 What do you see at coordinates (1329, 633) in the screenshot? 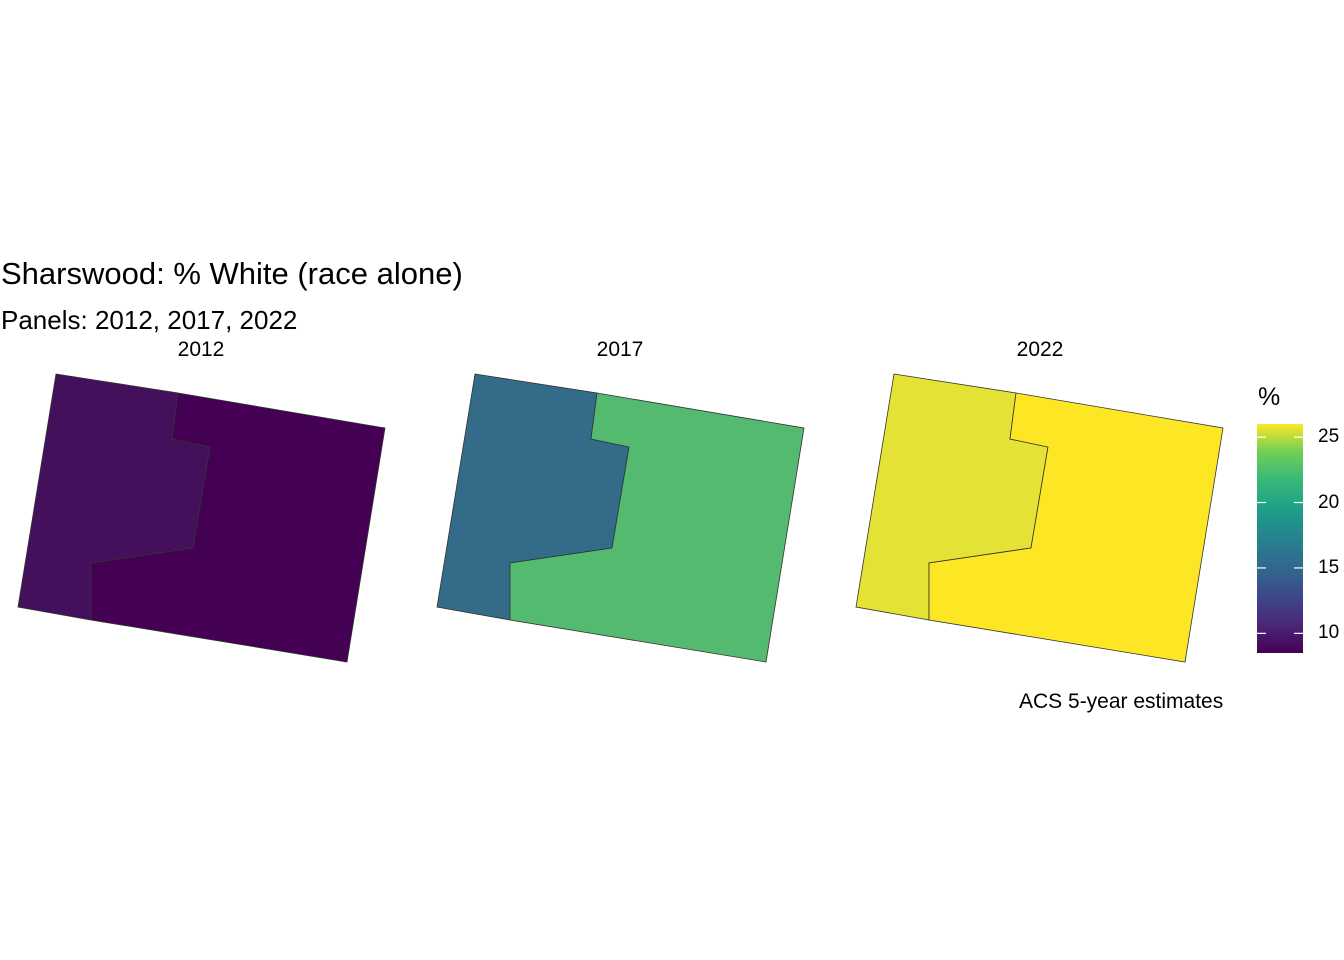
I see `legend-tick-label-10: 10` at bounding box center [1329, 633].